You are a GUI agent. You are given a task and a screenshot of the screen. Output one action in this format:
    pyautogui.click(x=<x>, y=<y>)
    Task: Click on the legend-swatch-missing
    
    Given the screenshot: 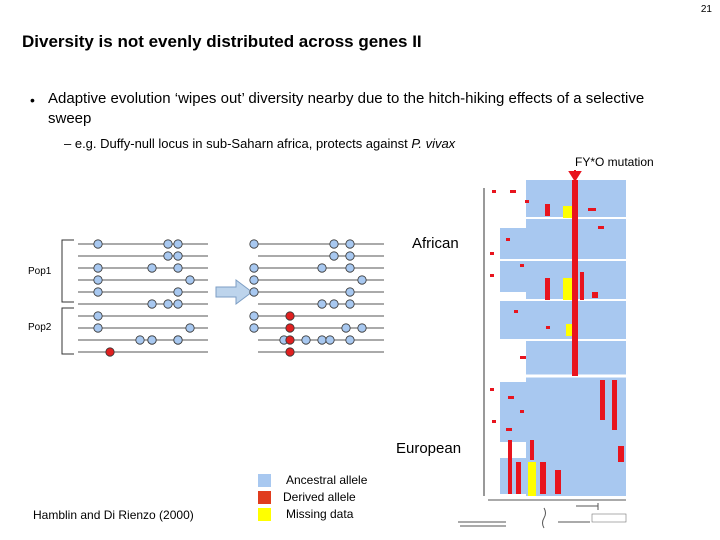 What is the action you would take?
    pyautogui.click(x=264, y=514)
    